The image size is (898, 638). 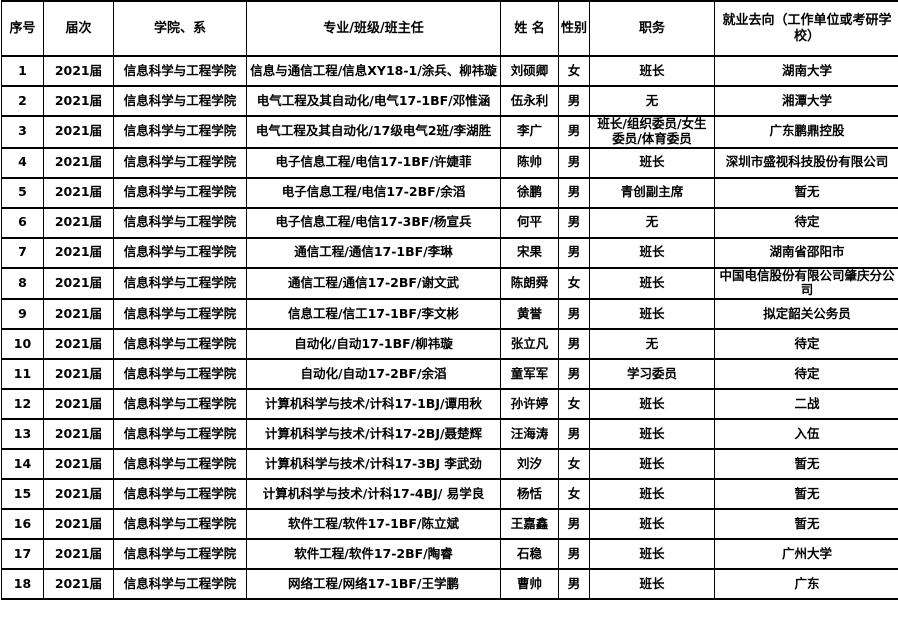 I want to click on cell-name: 李广, so click(x=529, y=132).